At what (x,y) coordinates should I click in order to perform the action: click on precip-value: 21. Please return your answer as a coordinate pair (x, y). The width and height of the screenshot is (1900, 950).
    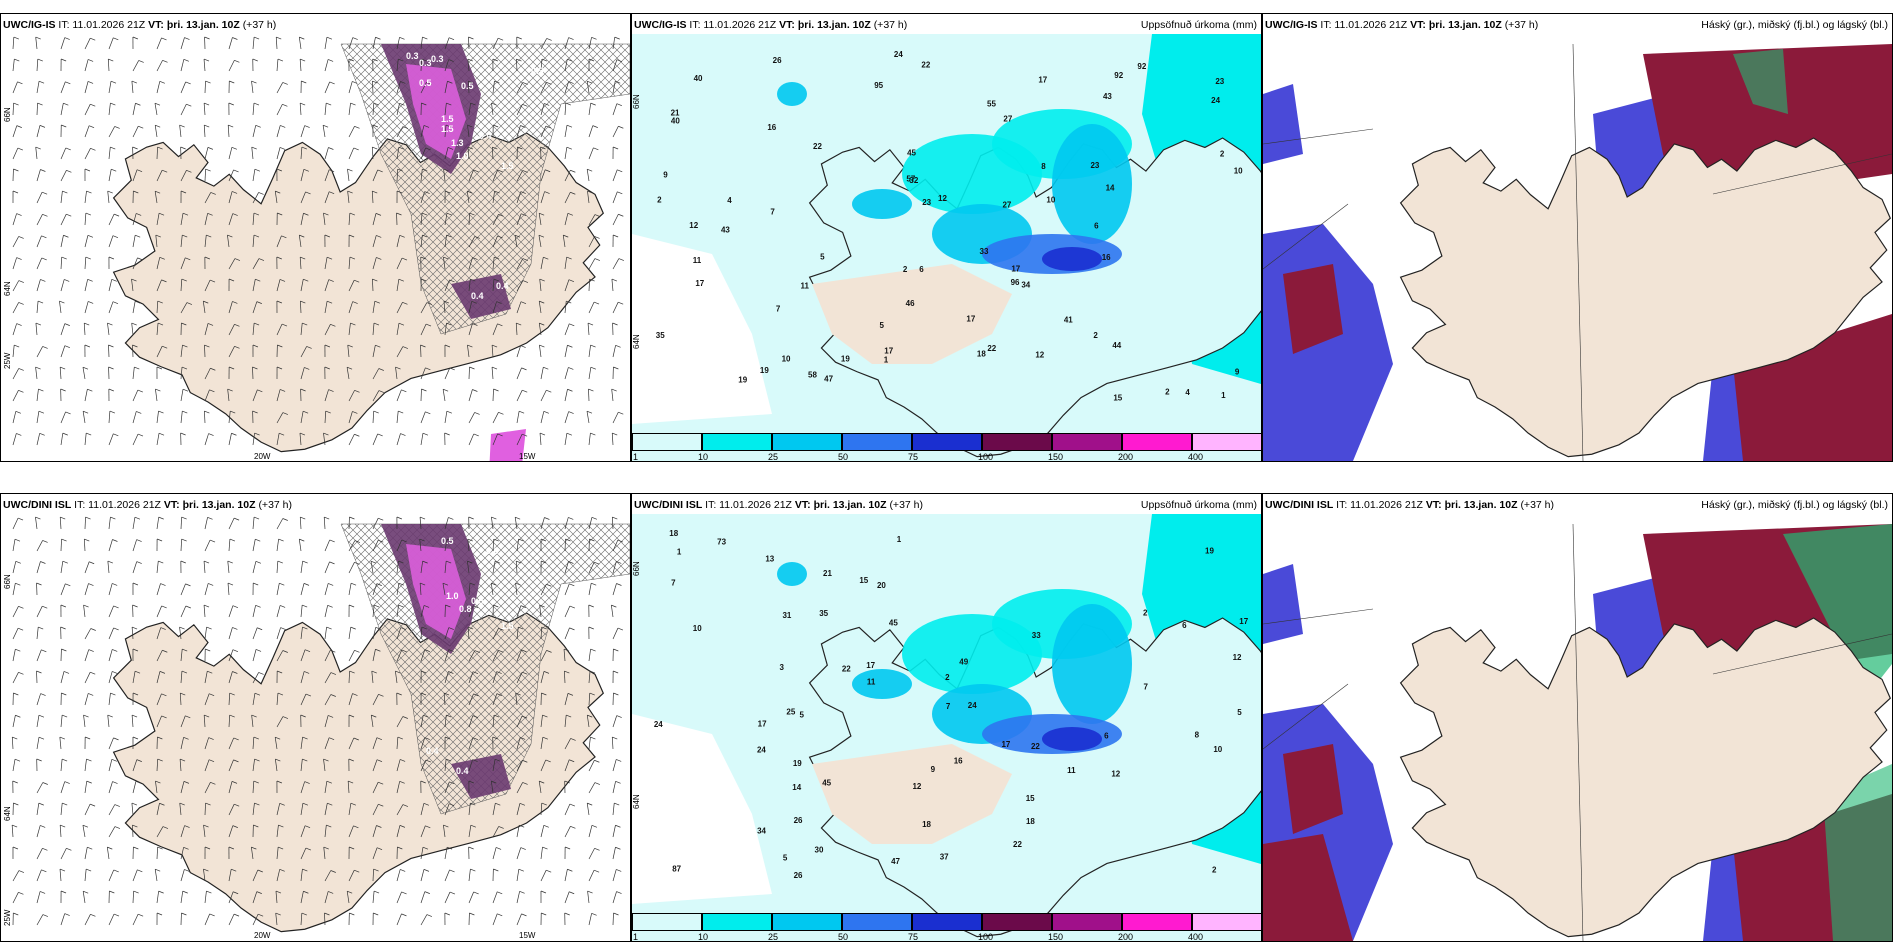
    Looking at the image, I should click on (827, 573).